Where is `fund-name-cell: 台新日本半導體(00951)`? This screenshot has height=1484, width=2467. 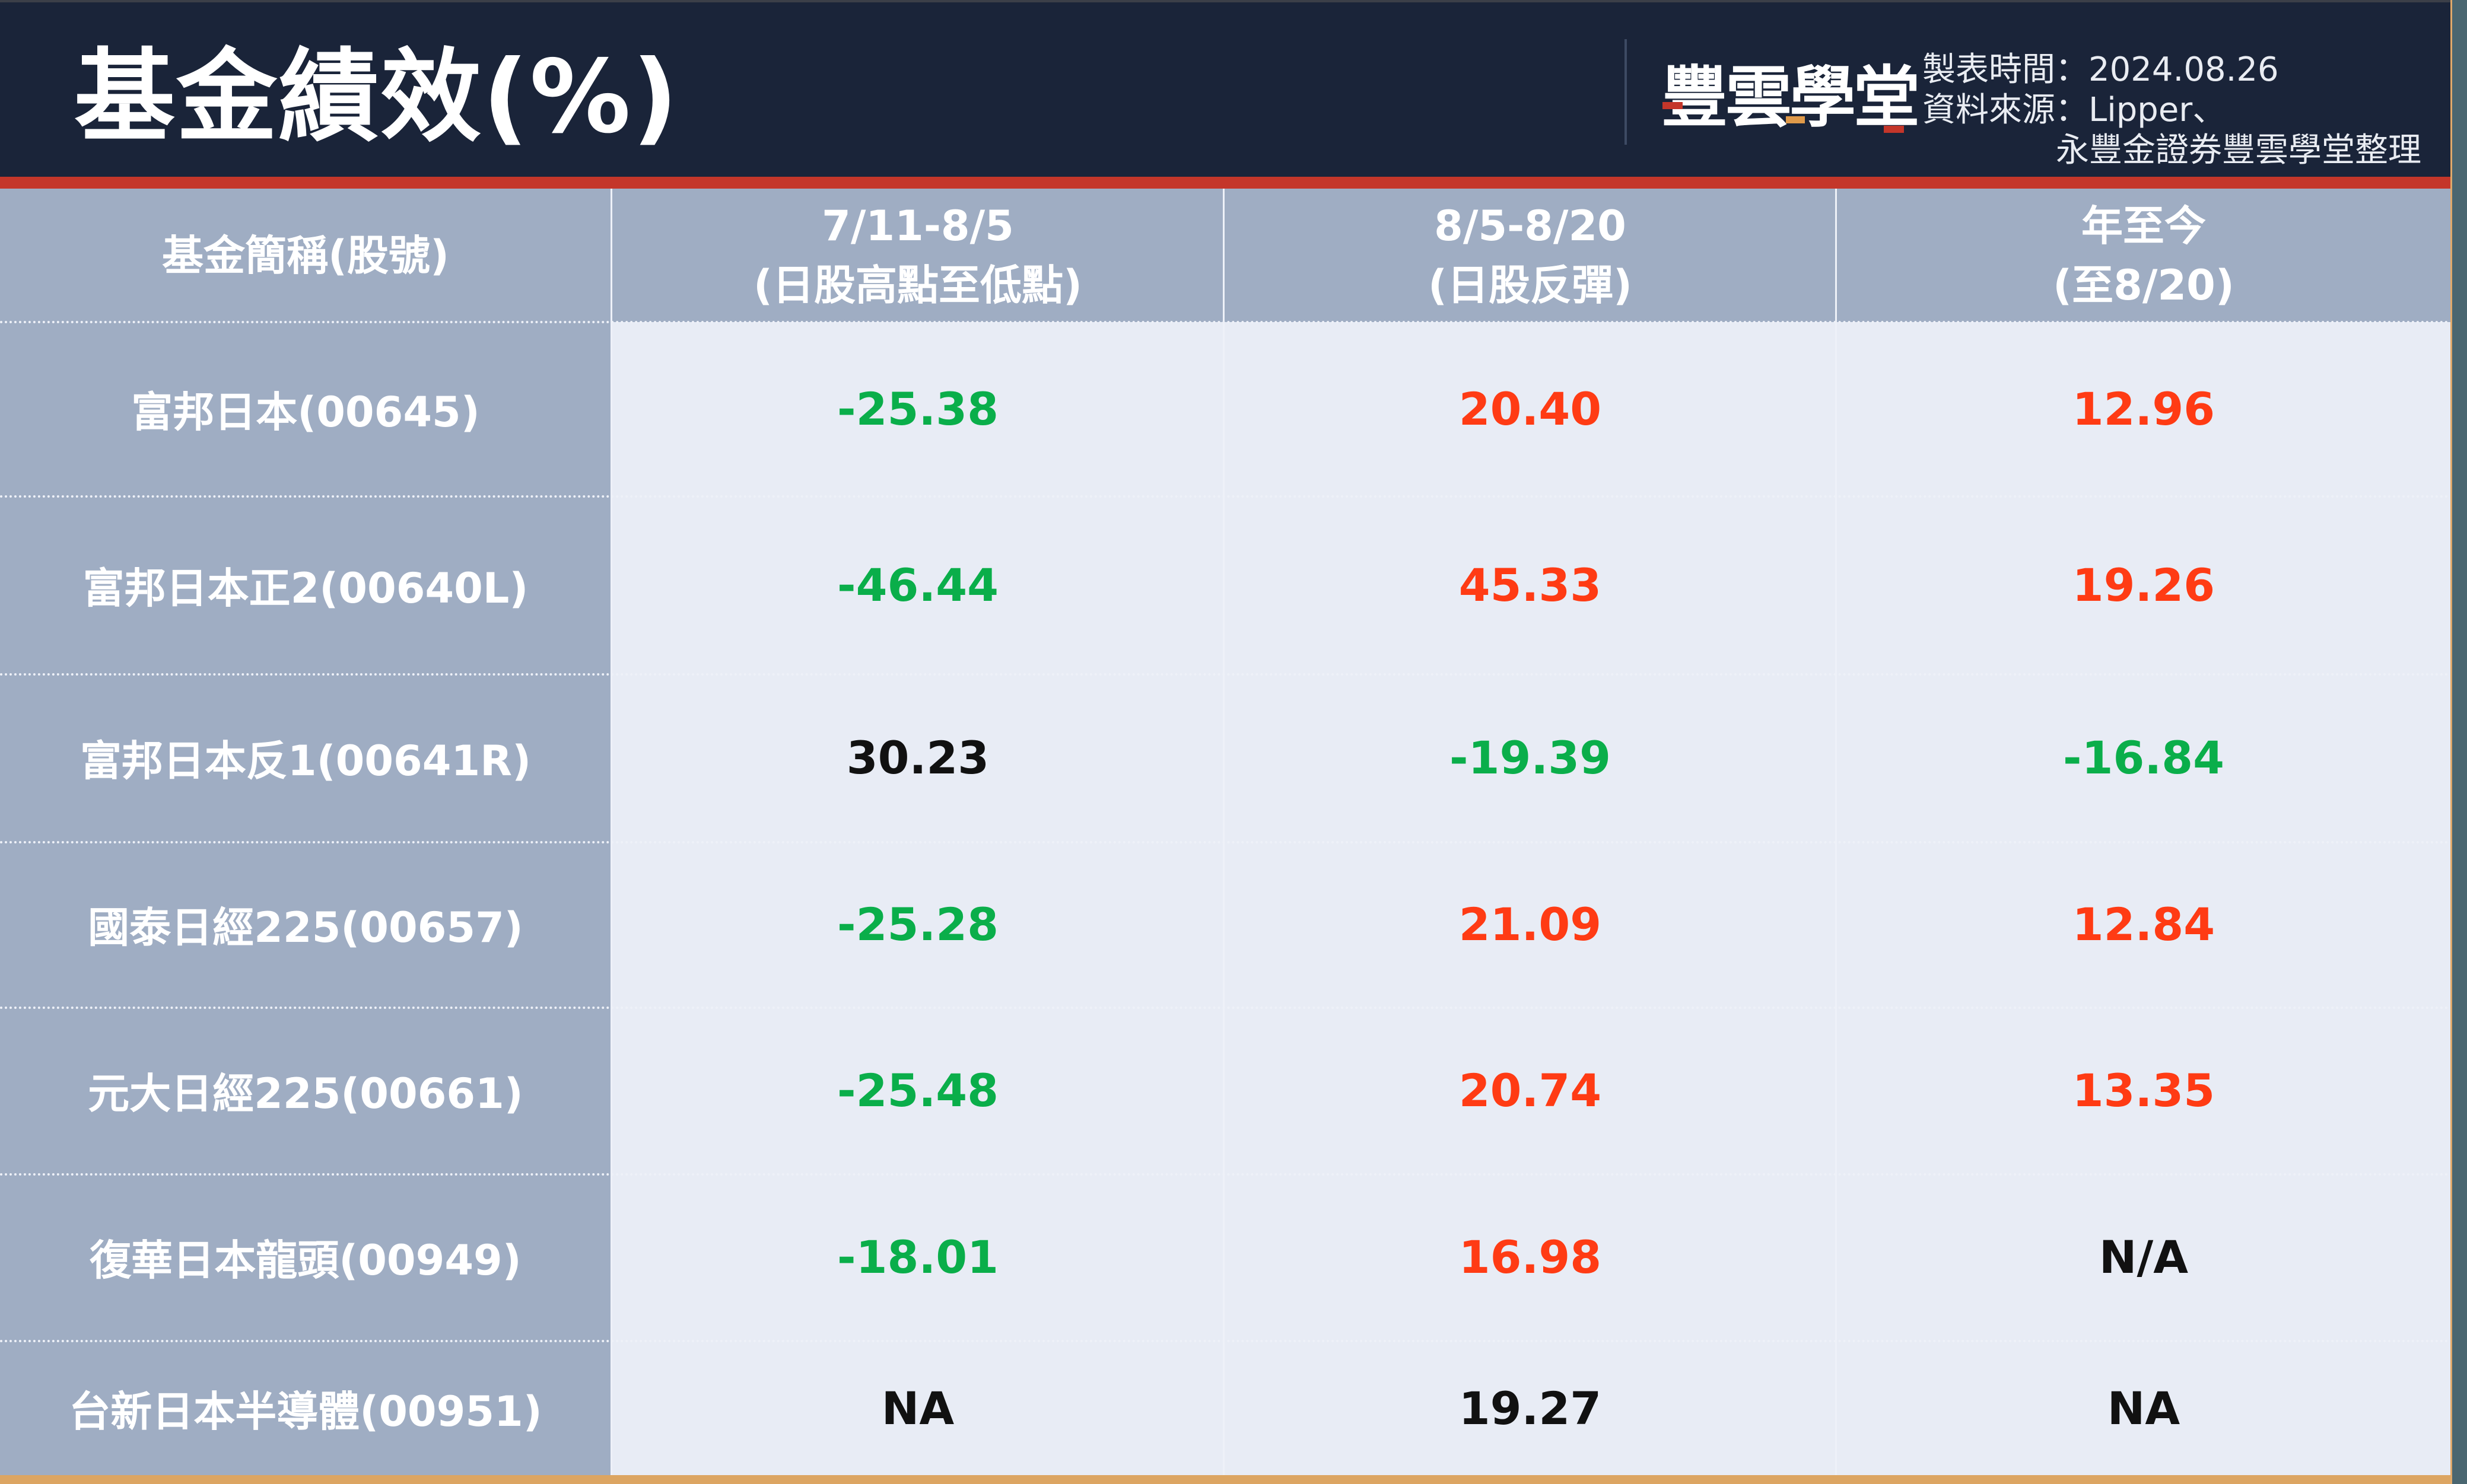 fund-name-cell: 台新日本半導體(00951) is located at coordinates (305, 1412).